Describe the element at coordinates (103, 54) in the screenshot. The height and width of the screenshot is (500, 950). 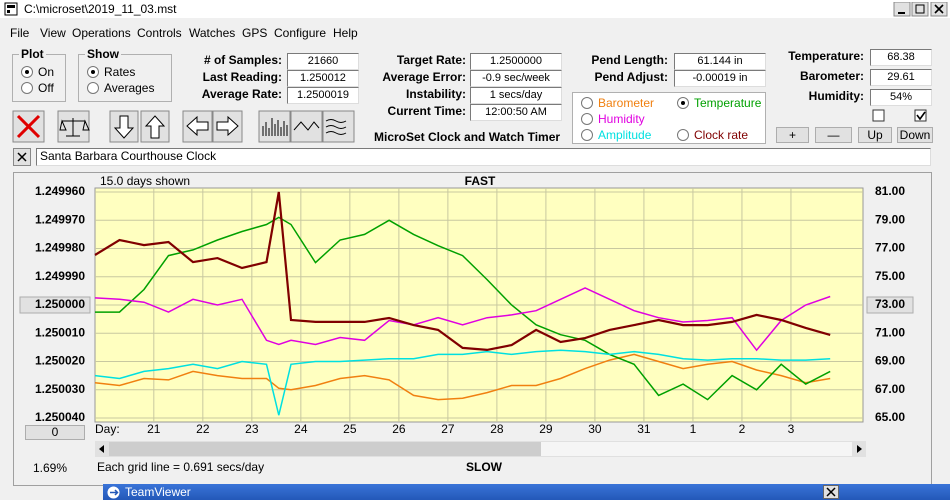
I see `group-title: Show` at that location.